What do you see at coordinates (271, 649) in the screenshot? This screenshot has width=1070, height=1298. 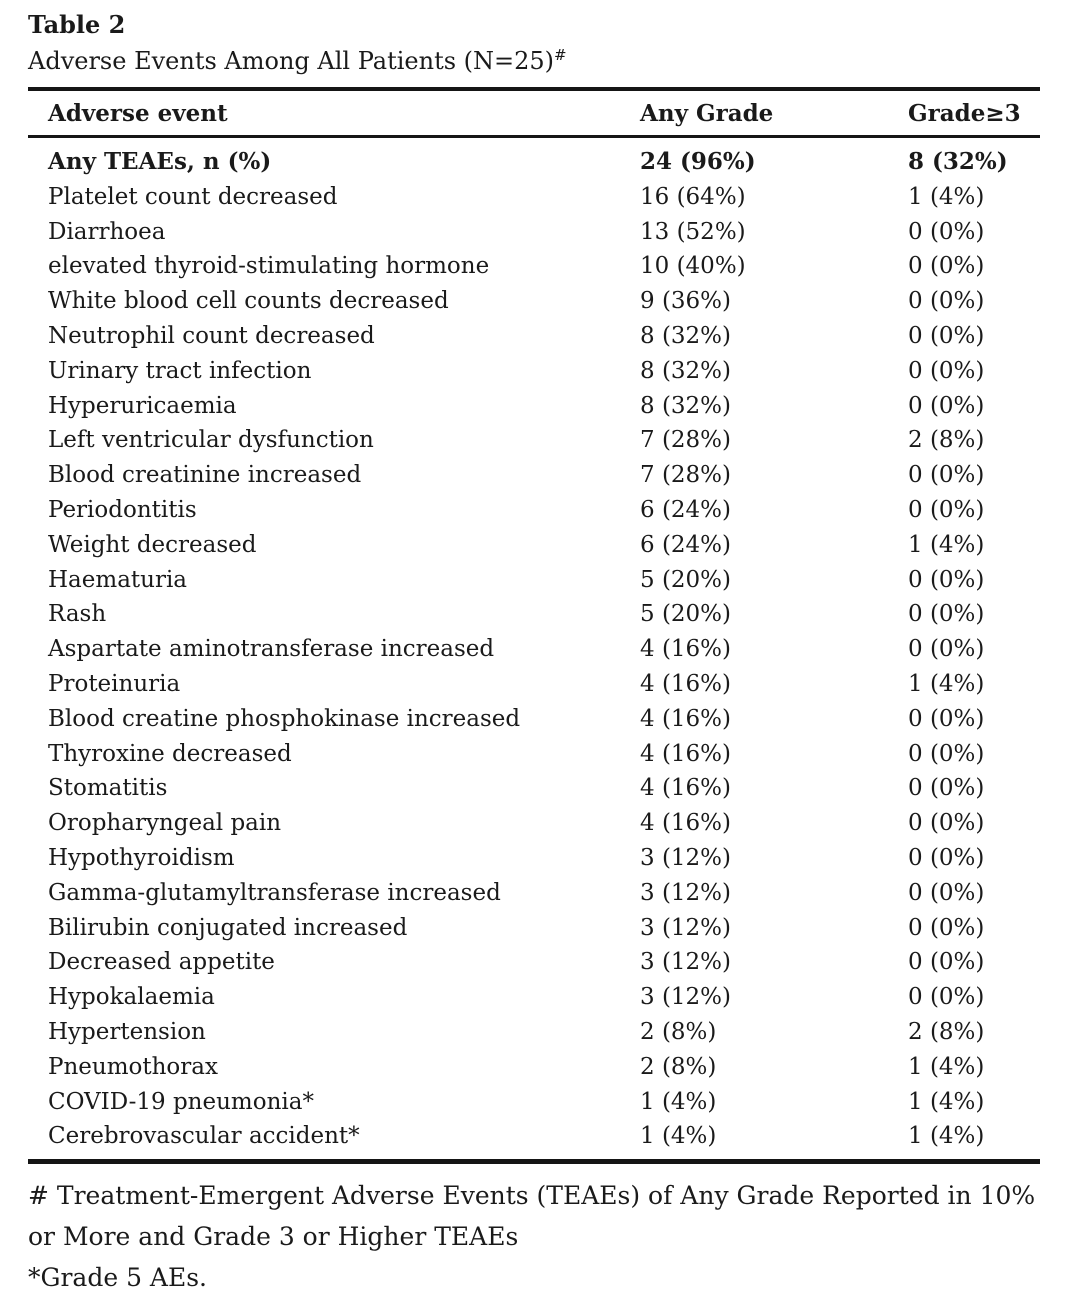 I see `adverse-event-cell: Aspartate aminotransferase increased` at bounding box center [271, 649].